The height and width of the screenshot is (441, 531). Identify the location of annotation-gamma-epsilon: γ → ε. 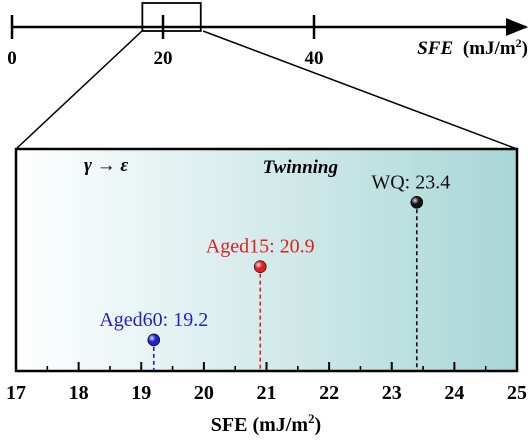
(106, 165).